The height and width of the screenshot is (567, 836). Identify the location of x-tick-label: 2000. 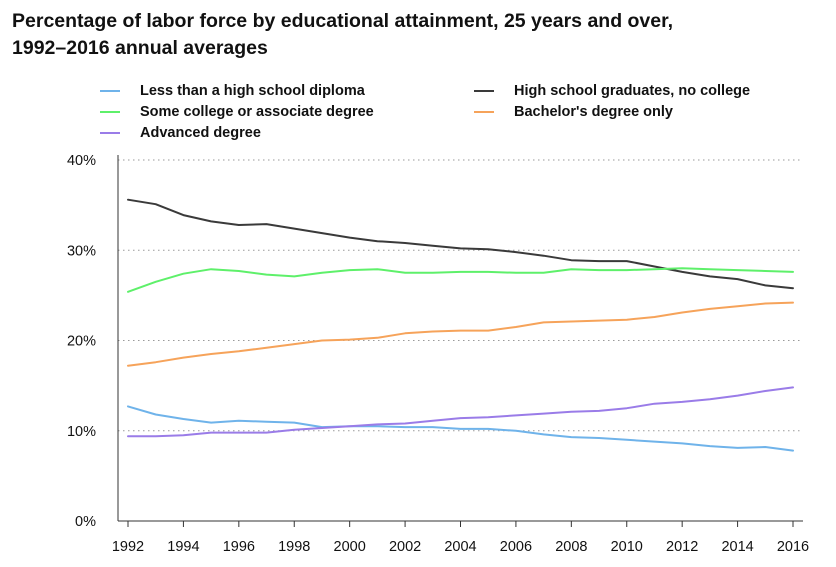
(350, 547).